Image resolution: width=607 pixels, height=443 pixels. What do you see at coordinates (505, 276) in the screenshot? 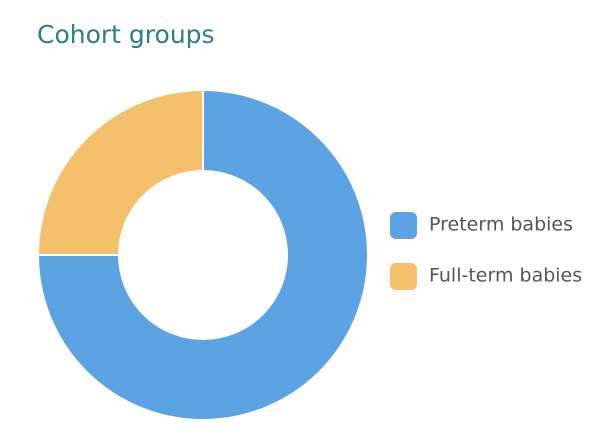
I see `legend-label: Full-term babies` at bounding box center [505, 276].